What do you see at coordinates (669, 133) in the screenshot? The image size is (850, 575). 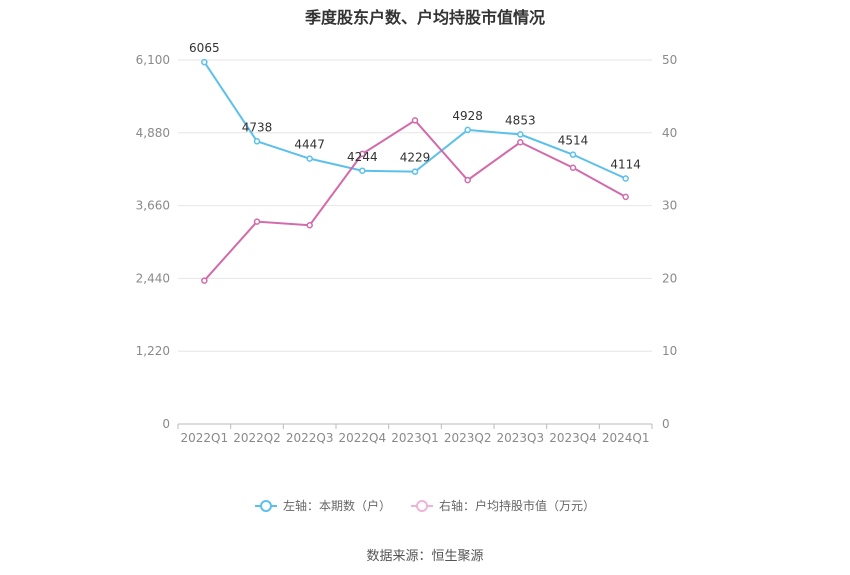 I see `right-axis-tick-label: 40` at bounding box center [669, 133].